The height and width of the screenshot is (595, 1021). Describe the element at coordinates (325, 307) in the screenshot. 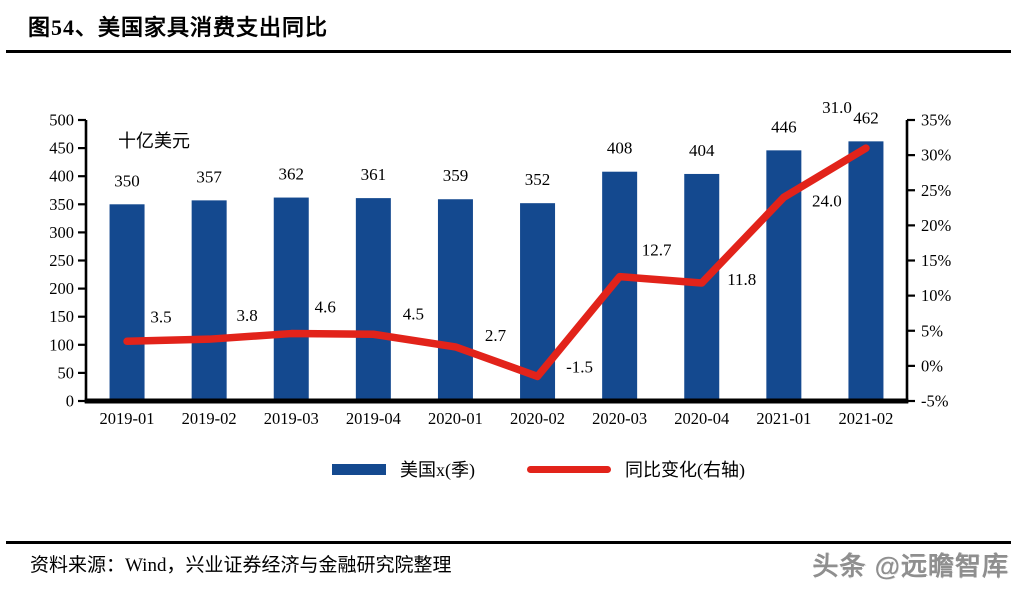

I see `line-value-label: 4.6` at that location.